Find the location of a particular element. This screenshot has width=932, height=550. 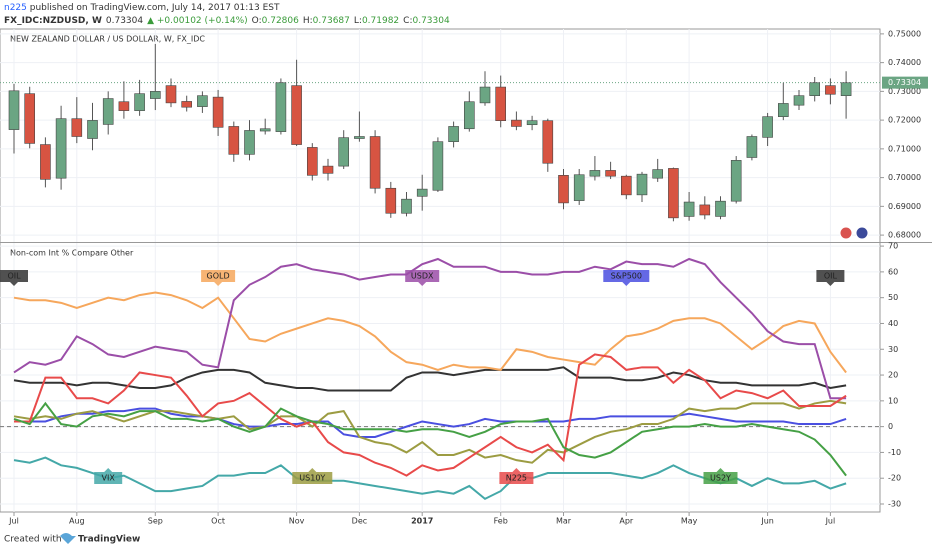

last-price-badge is located at coordinates (905, 82).